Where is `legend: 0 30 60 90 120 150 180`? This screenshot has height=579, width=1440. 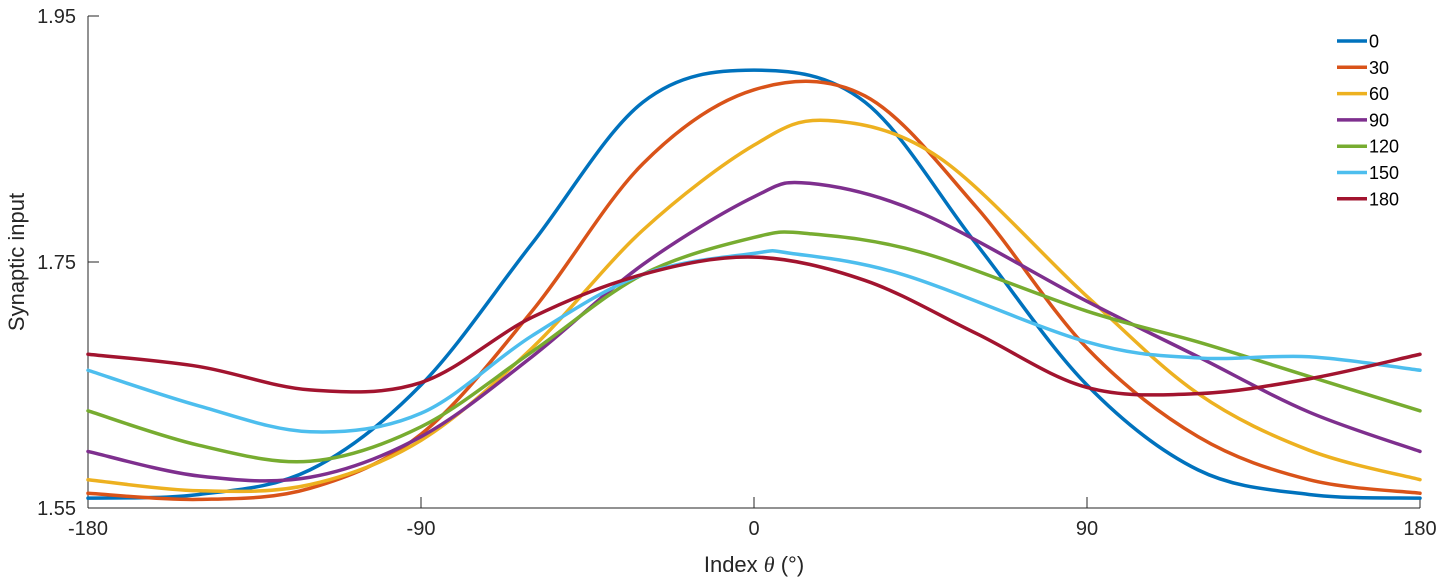
legend: 0 30 60 90 120 150 180 is located at coordinates (1368, 120).